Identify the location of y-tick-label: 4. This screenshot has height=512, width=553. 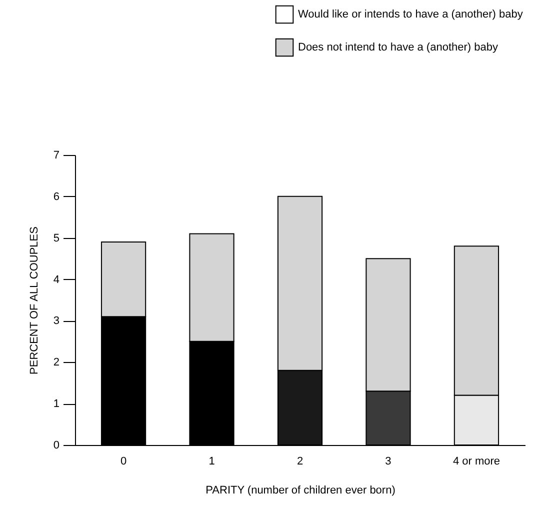
(56, 280).